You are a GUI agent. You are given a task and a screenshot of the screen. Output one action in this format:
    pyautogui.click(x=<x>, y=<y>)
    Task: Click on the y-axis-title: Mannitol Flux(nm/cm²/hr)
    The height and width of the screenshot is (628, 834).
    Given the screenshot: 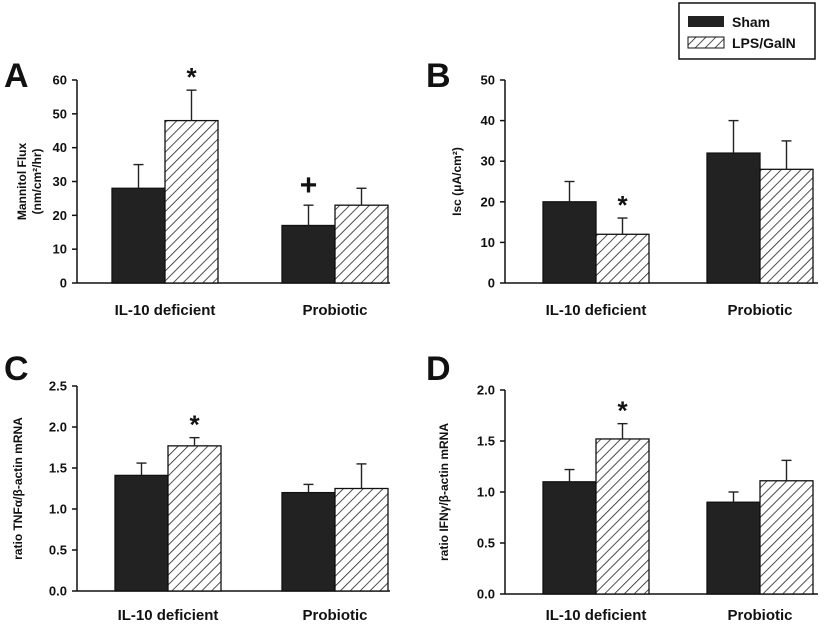 What is the action you would take?
    pyautogui.click(x=29, y=182)
    